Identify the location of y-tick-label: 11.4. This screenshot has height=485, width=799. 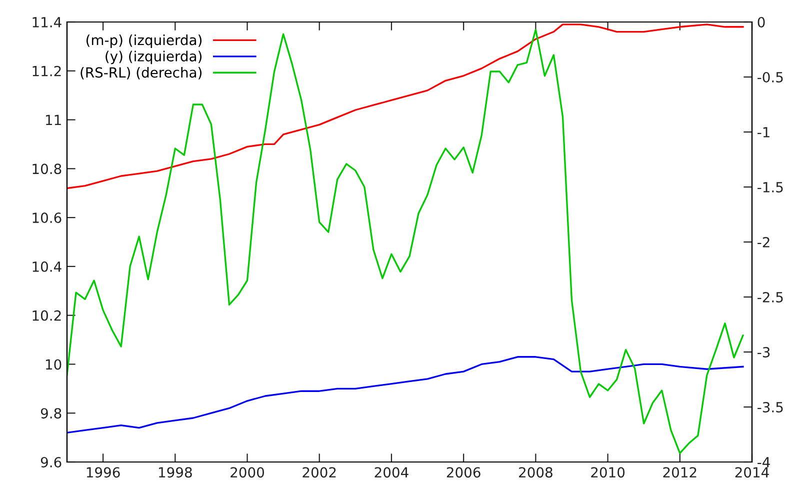
(47, 22).